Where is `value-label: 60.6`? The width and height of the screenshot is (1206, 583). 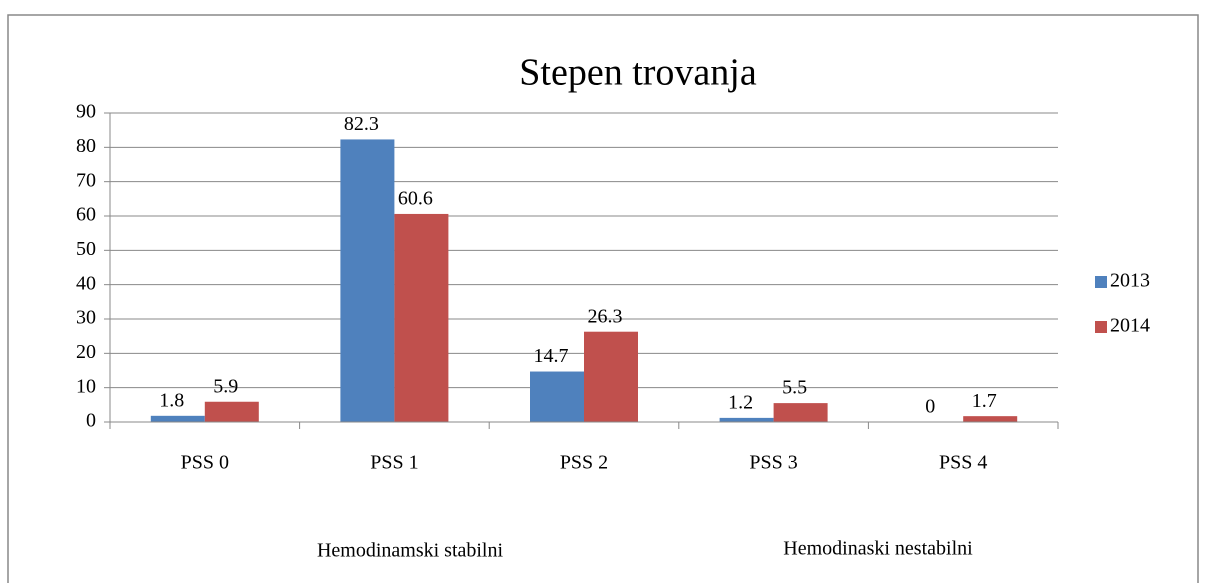
value-label: 60.6 is located at coordinates (415, 199).